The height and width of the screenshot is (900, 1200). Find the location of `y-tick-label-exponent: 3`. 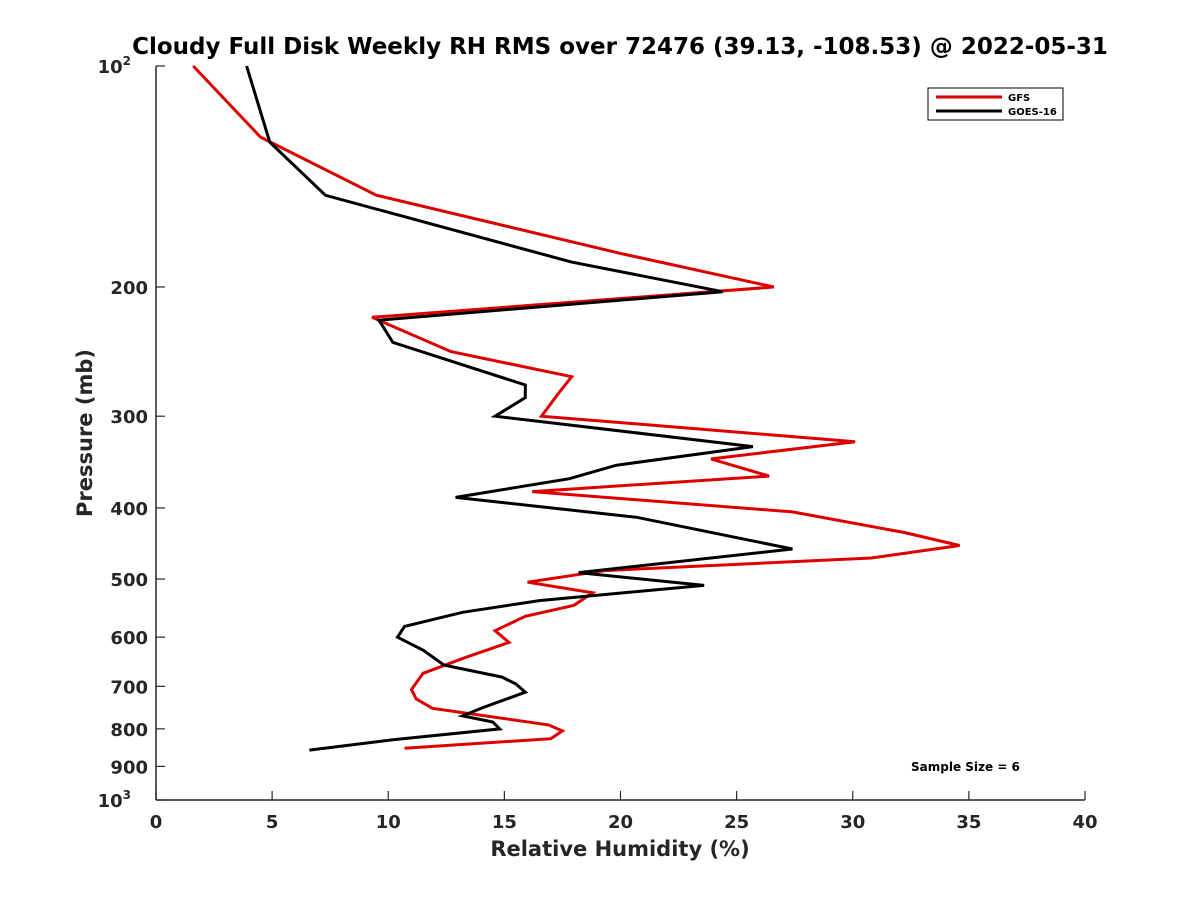

y-tick-label-exponent: 3 is located at coordinates (127, 795).